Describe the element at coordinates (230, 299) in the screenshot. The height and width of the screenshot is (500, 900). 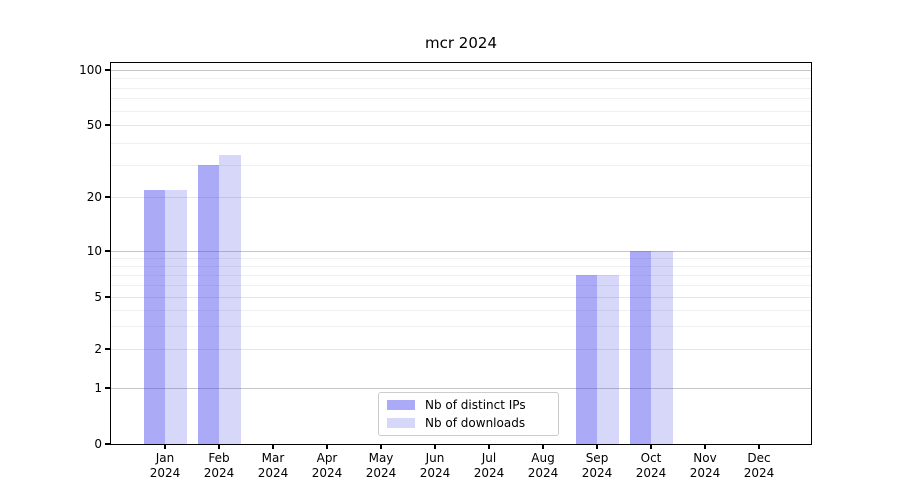
I see `bar-downloads-feb` at that location.